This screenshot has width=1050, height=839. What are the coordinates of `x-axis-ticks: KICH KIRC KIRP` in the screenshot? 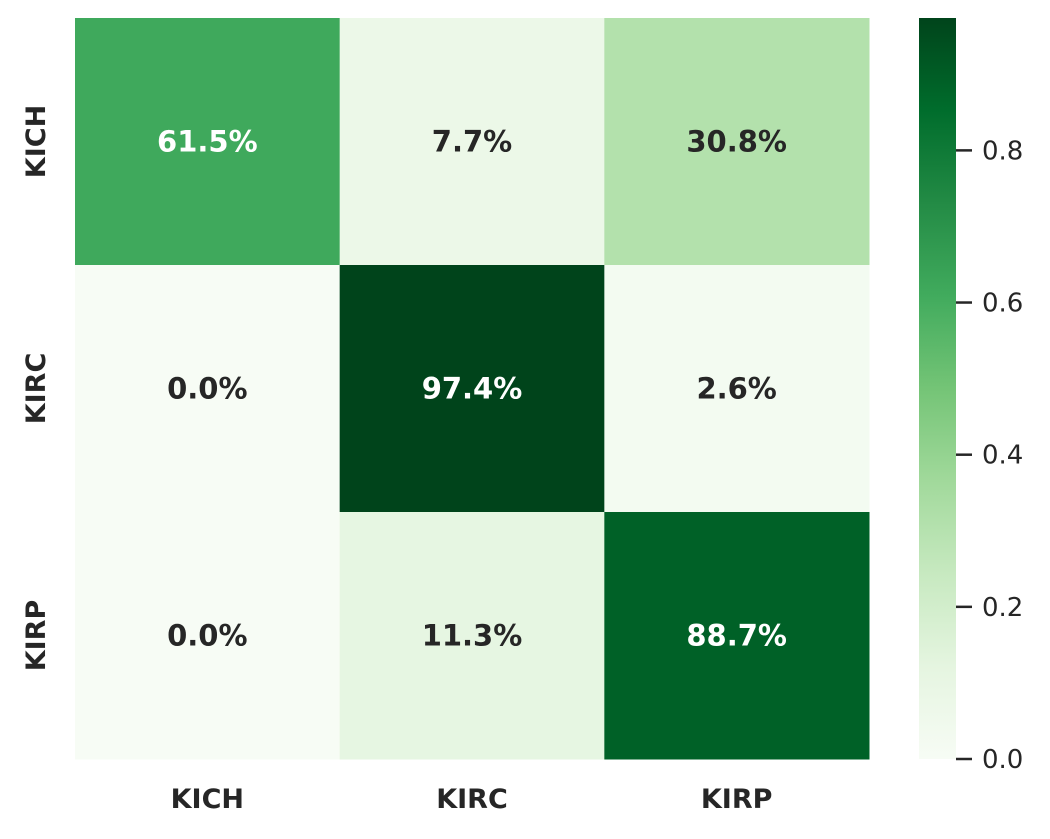 It's located at (472, 799).